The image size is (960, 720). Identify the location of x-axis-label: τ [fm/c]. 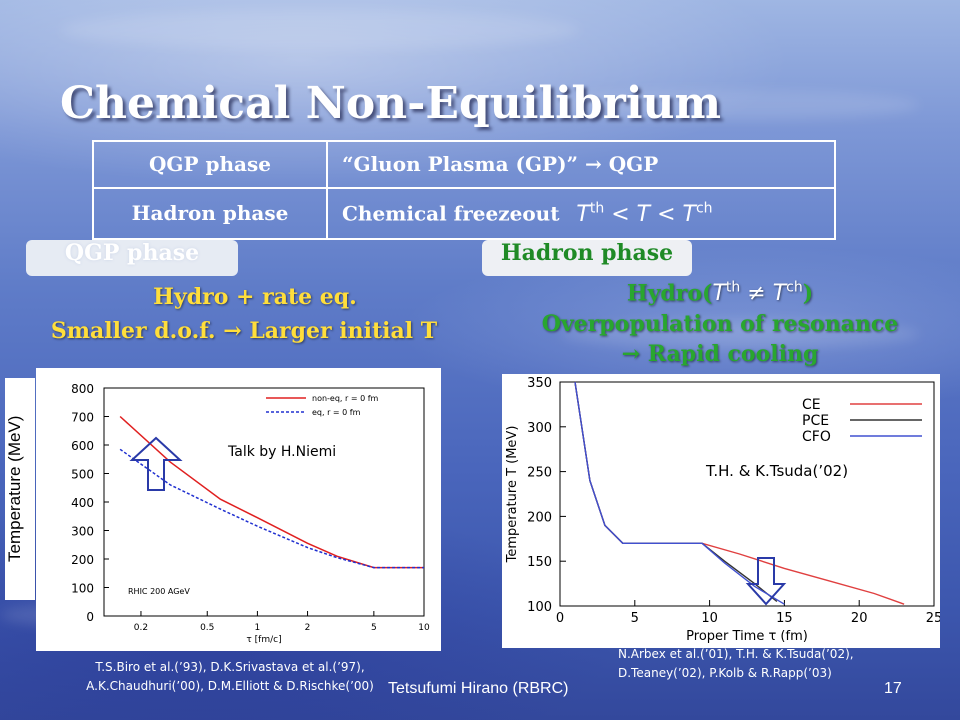
(263, 640).